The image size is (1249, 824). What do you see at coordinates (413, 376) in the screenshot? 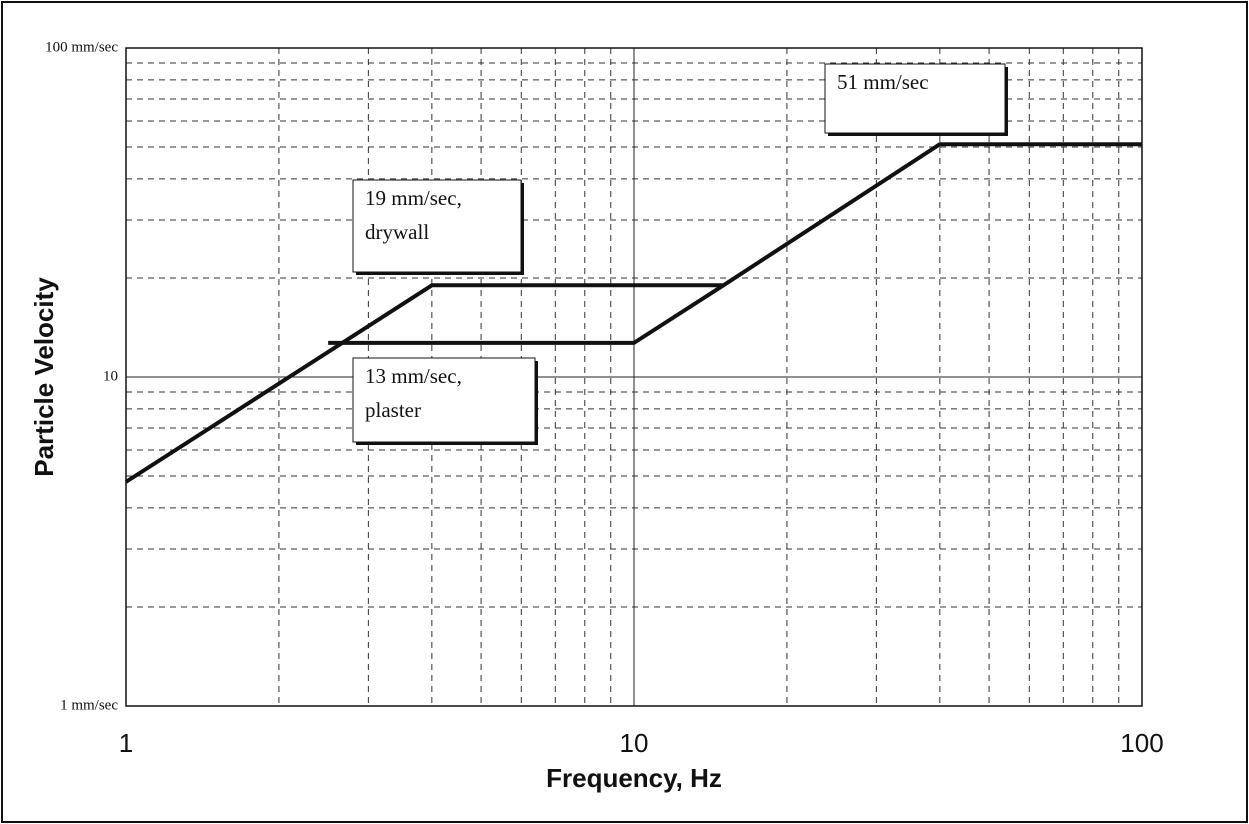
I see `annotation-text: 13 mm/sec,` at bounding box center [413, 376].